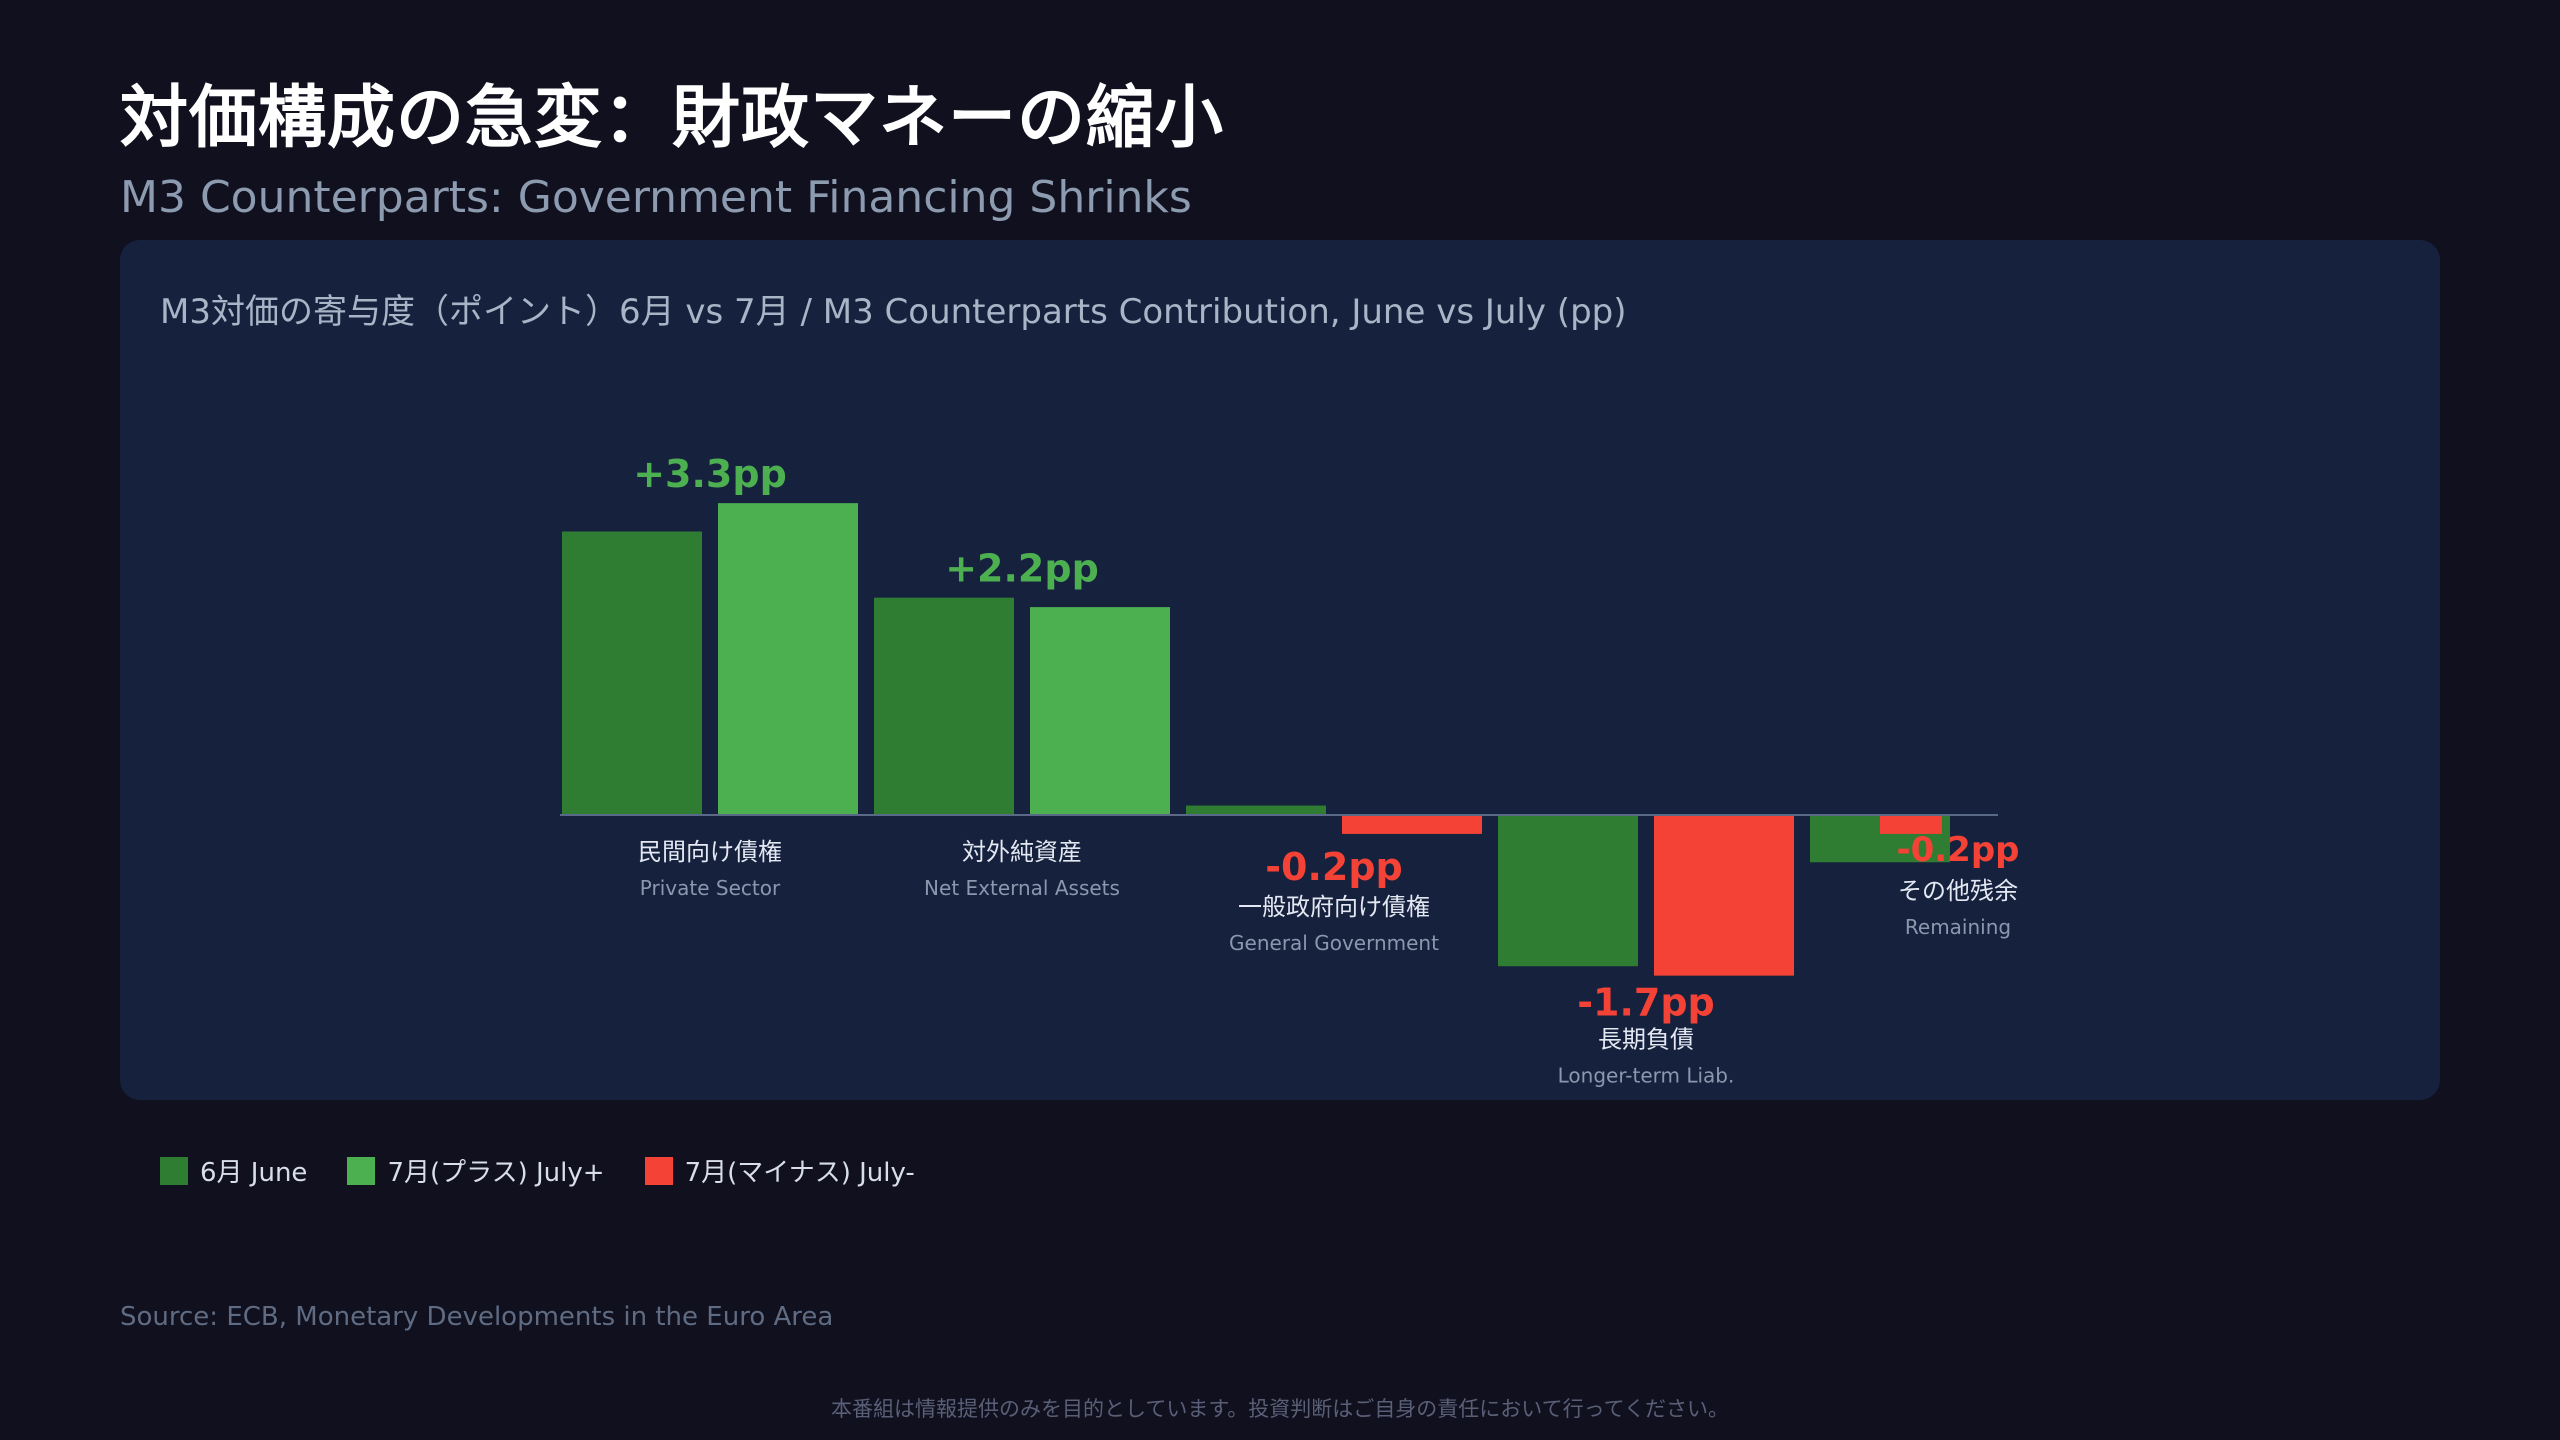 Image resolution: width=2560 pixels, height=1440 pixels. What do you see at coordinates (1022, 852) in the screenshot?
I see `category-label-ja: 対外純資産` at bounding box center [1022, 852].